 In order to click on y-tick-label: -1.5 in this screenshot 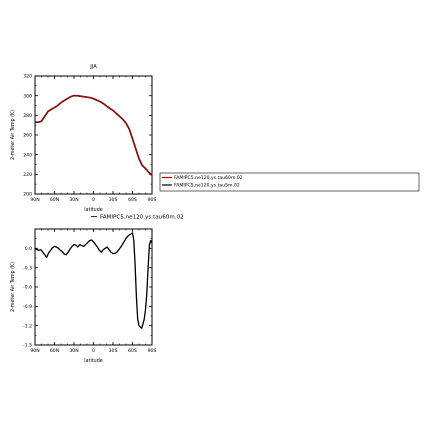, I will do `click(27, 346)`.